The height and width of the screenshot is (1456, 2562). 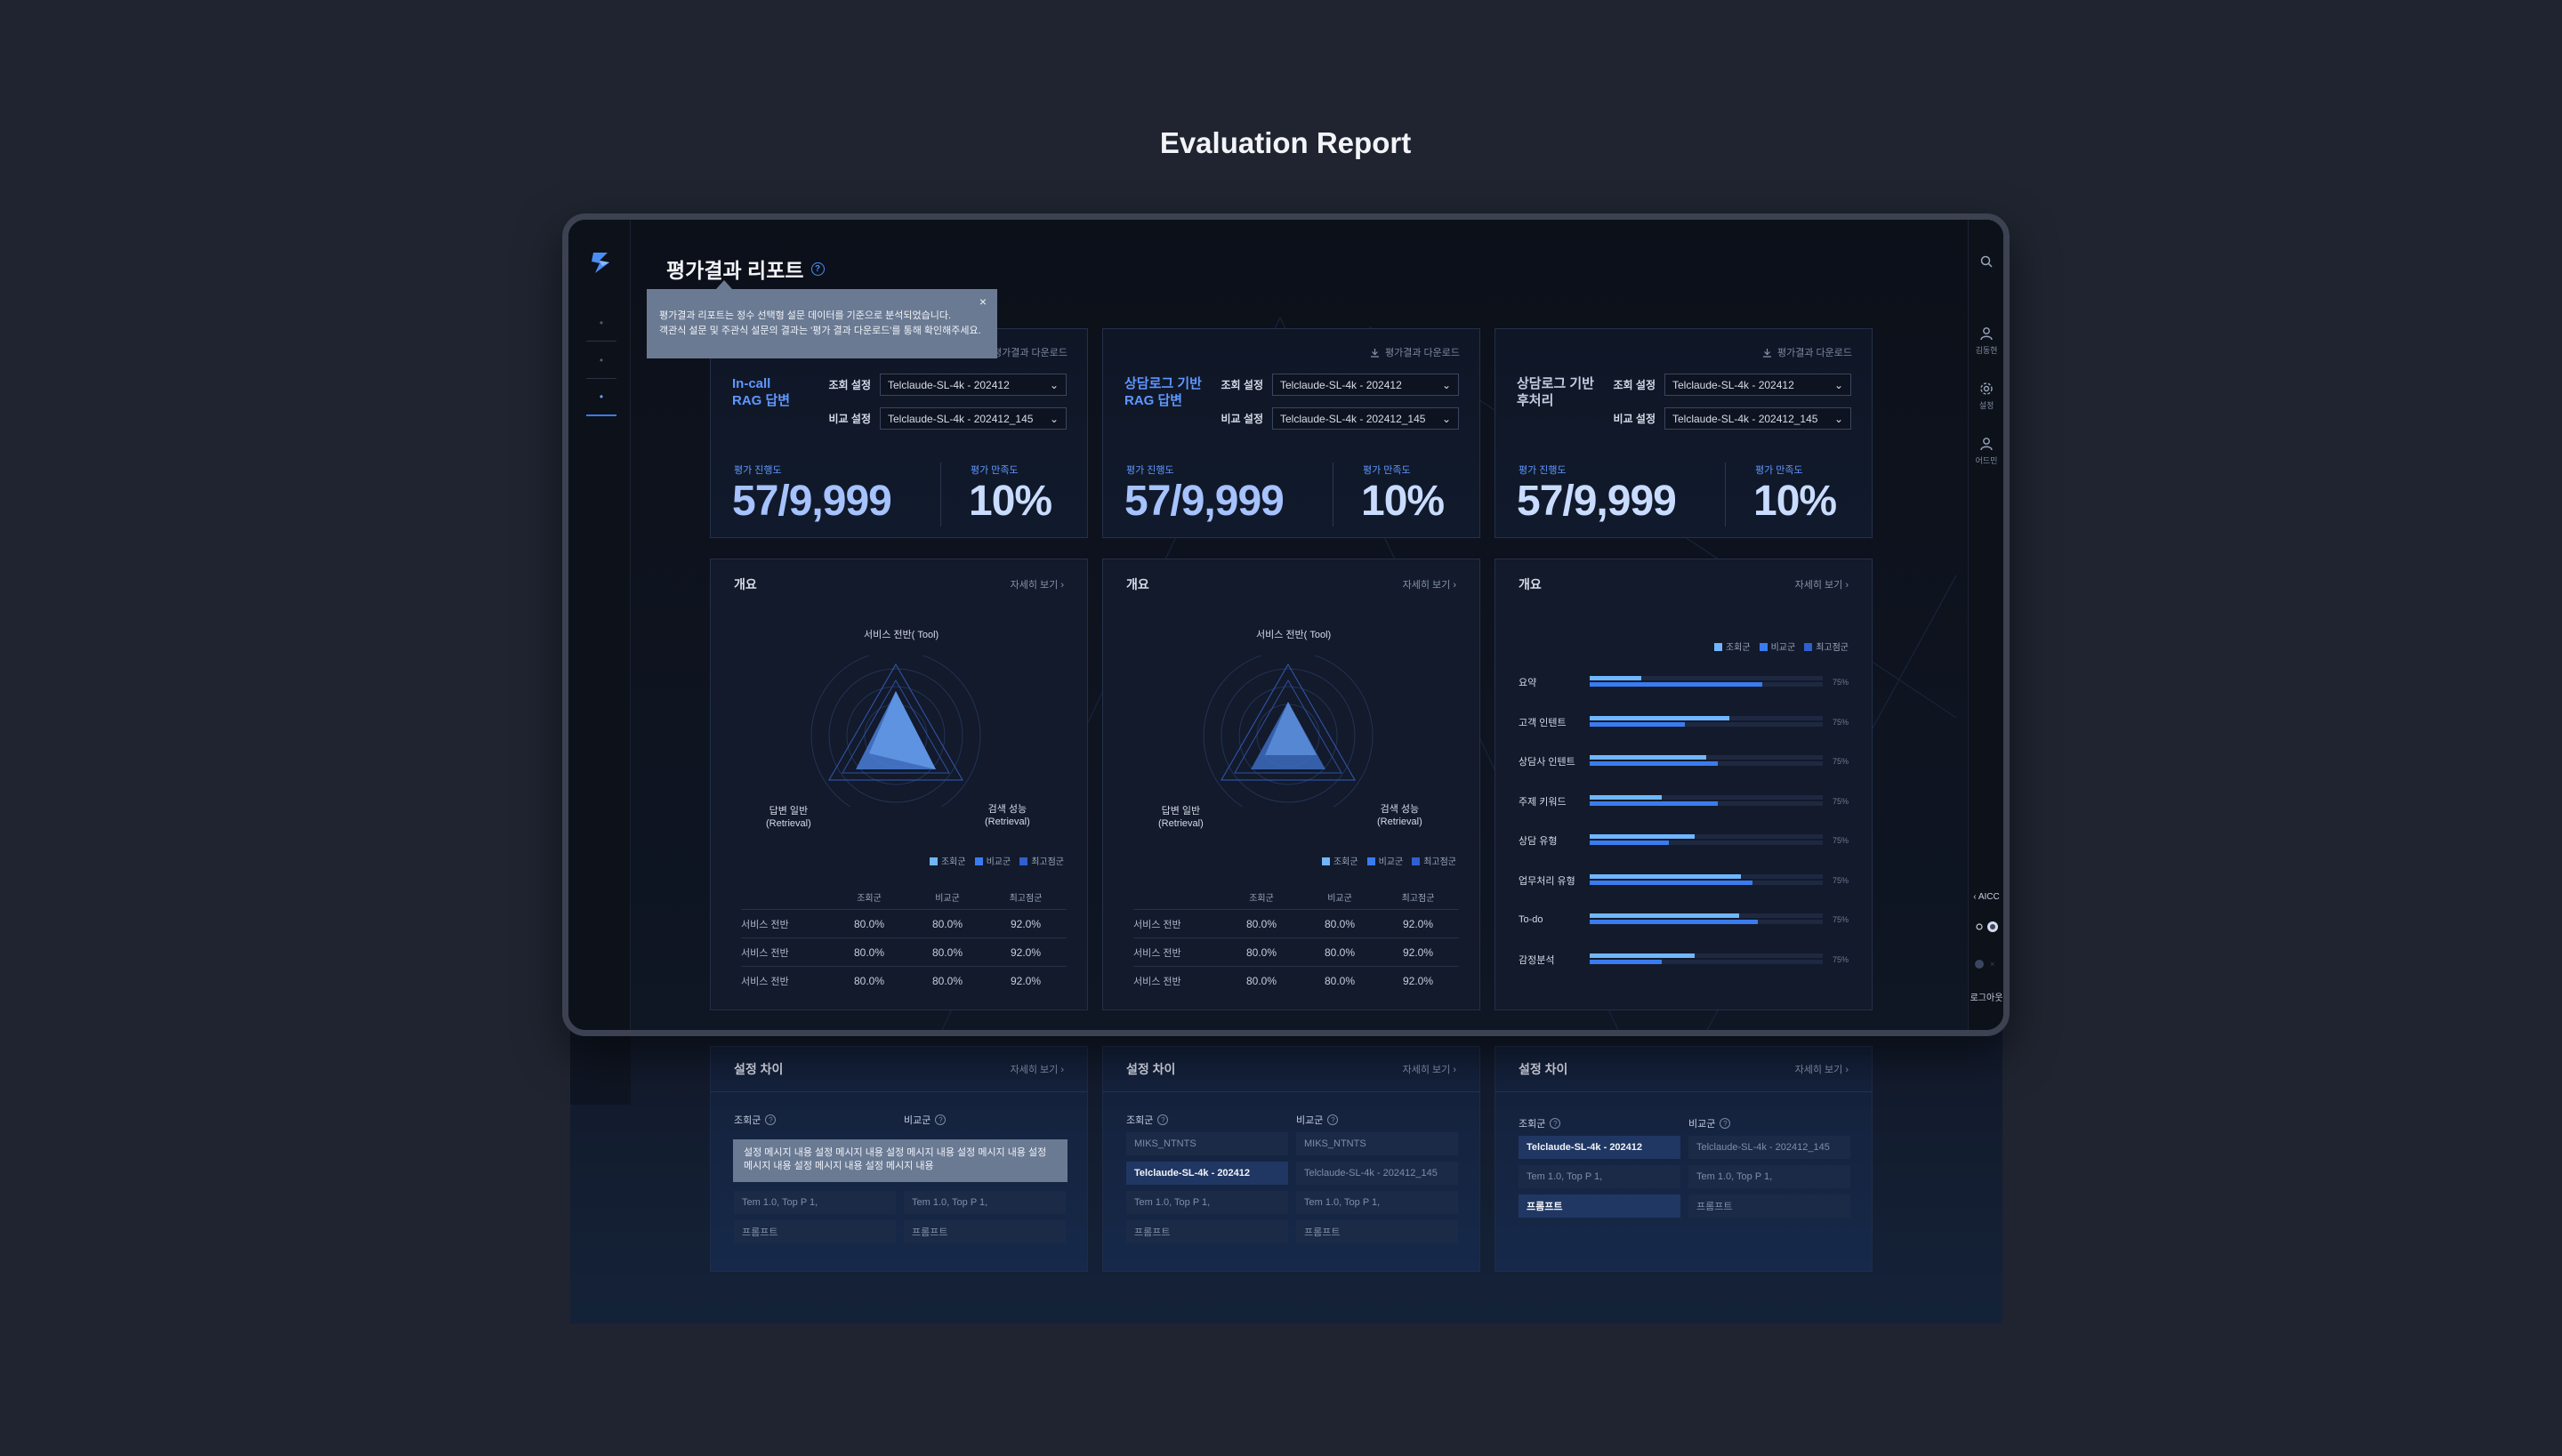 I want to click on chevron-down-icon: ⌄, so click(x=1054, y=384).